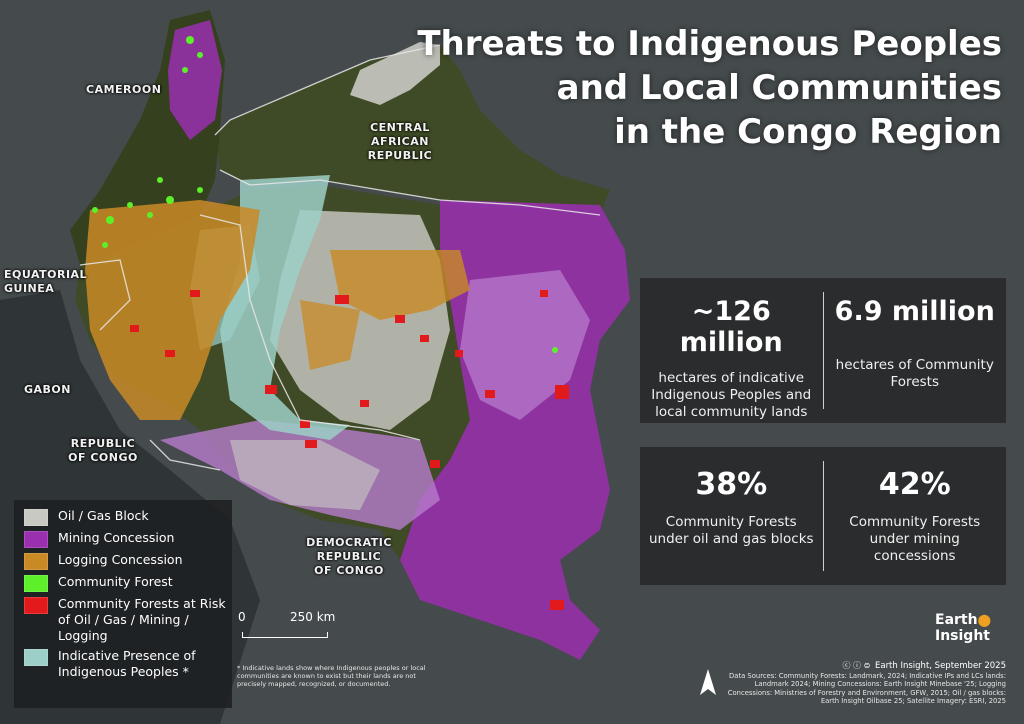  What do you see at coordinates (103, 457) in the screenshot?
I see `label-roc-line2: OF CONGO` at bounding box center [103, 457].